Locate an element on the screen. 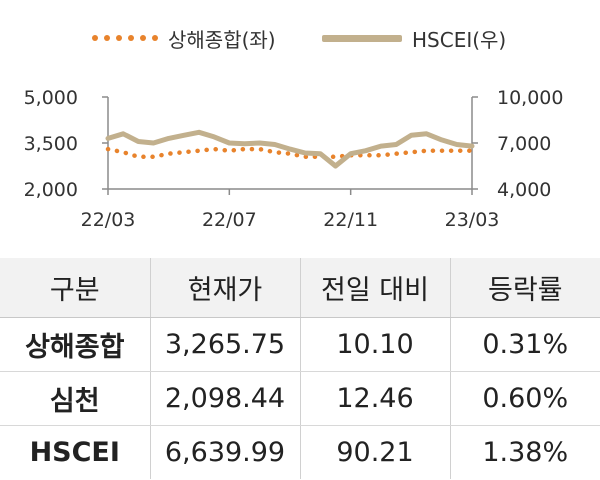 Image resolution: width=600 pixels, height=480 pixels. header-change: 전일 대비 is located at coordinates (374, 288).